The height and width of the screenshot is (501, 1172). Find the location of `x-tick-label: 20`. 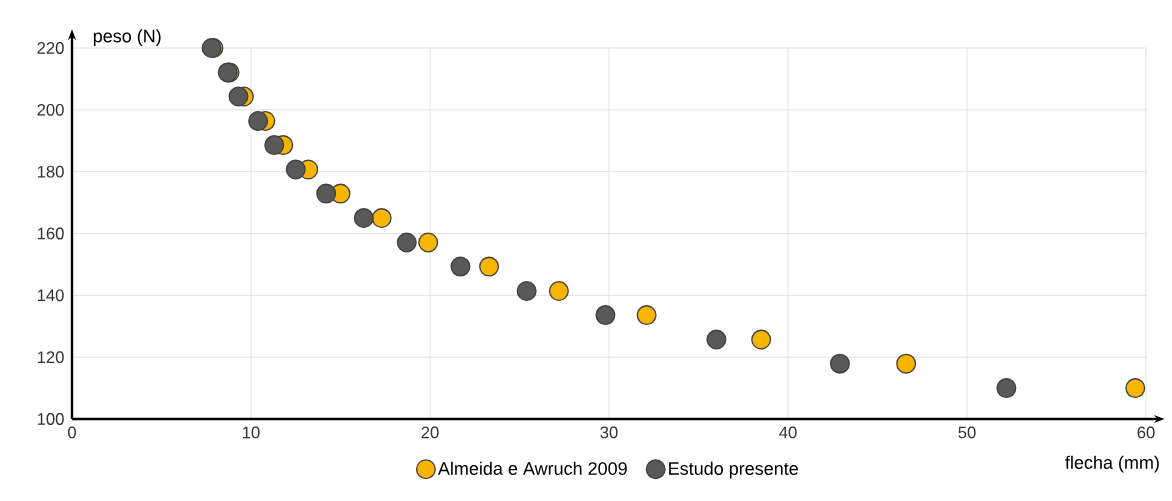

x-tick-label: 20 is located at coordinates (430, 432).